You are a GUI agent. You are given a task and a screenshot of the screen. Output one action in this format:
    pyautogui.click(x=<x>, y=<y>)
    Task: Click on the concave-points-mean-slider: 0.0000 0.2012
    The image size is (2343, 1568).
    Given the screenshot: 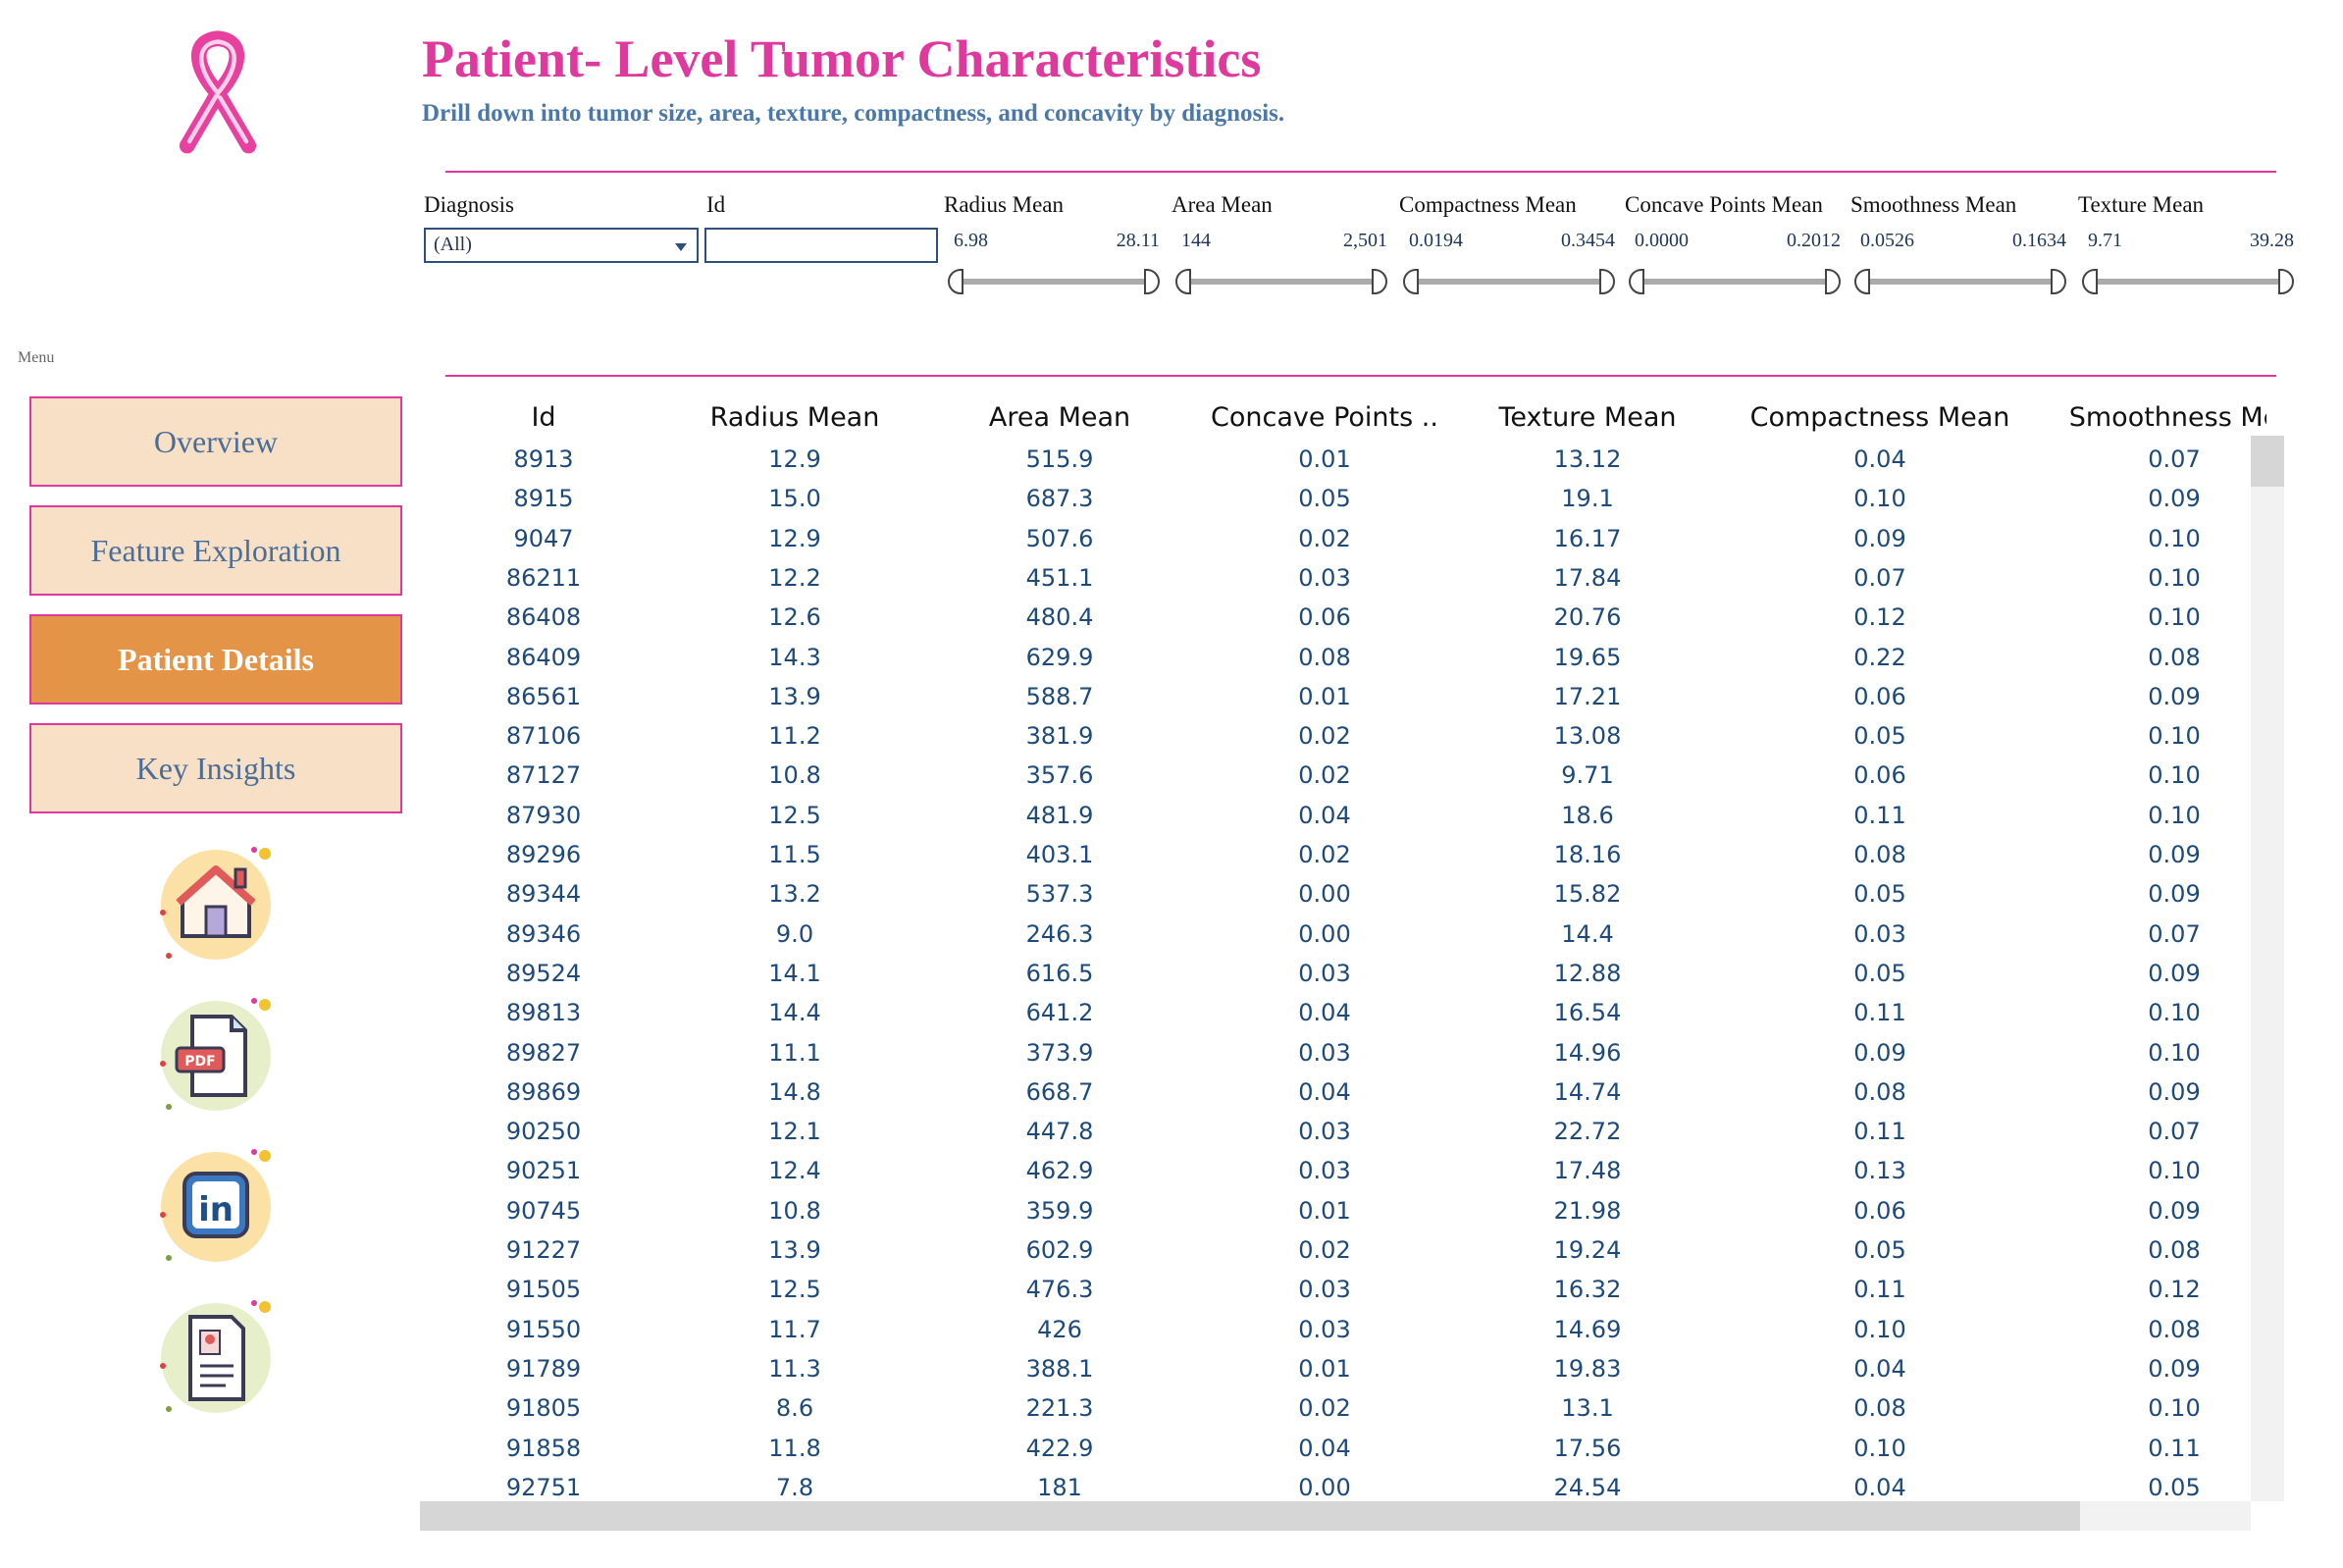 What is the action you would take?
    pyautogui.click(x=1735, y=262)
    